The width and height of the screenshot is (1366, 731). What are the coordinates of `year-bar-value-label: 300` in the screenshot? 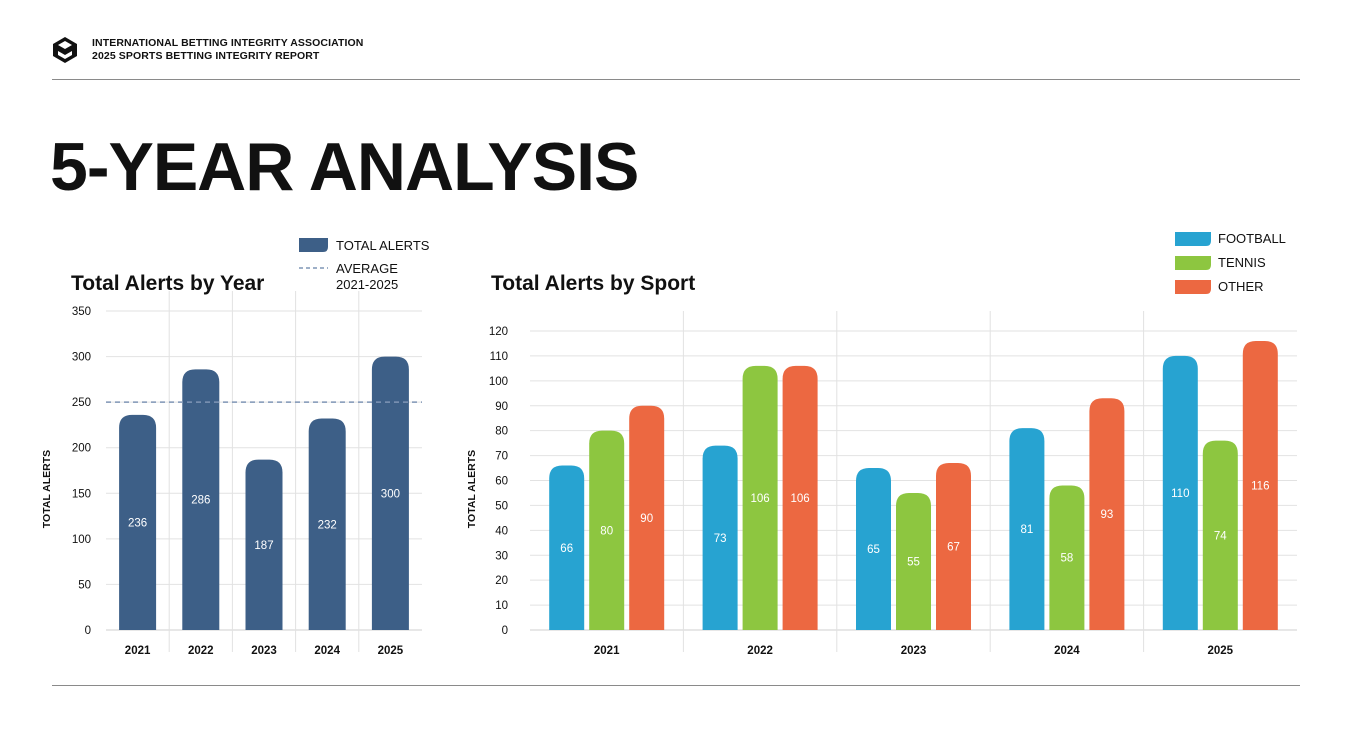 It's located at (390, 494).